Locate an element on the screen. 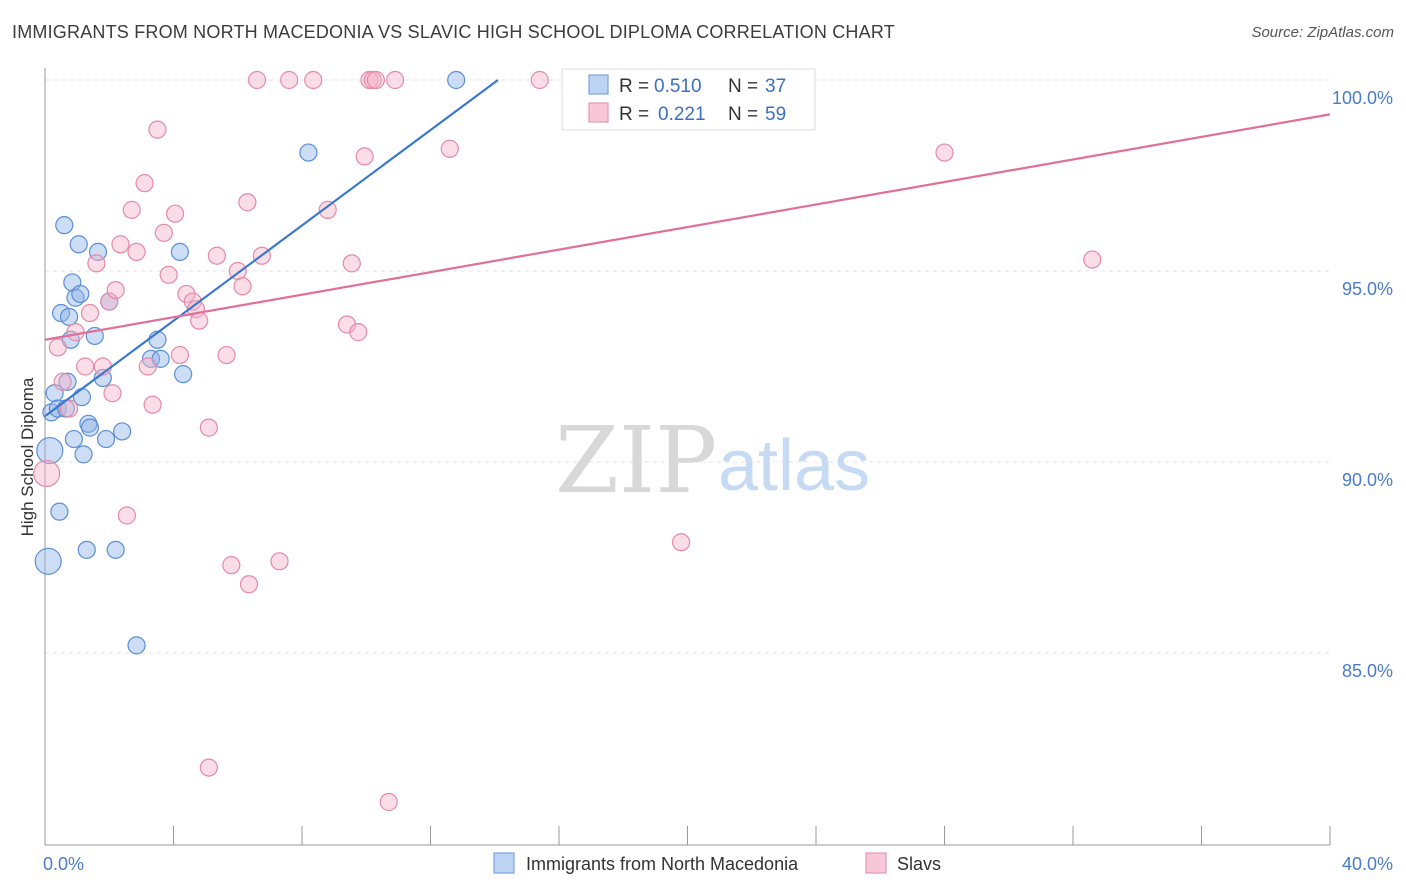  legend-n-label-0: N = is located at coordinates (743, 86).